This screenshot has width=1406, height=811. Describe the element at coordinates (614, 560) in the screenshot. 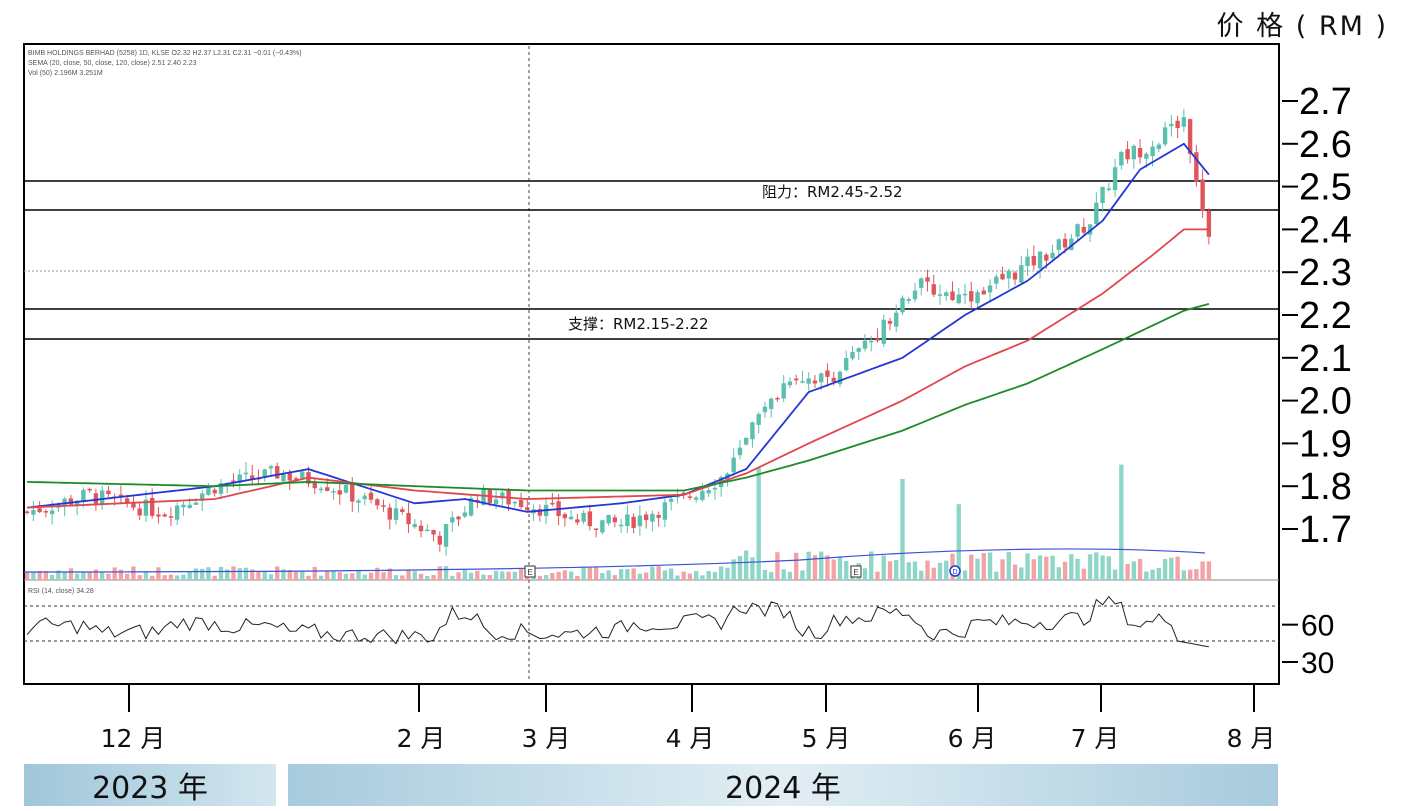

I see `volume-ma-line` at that location.